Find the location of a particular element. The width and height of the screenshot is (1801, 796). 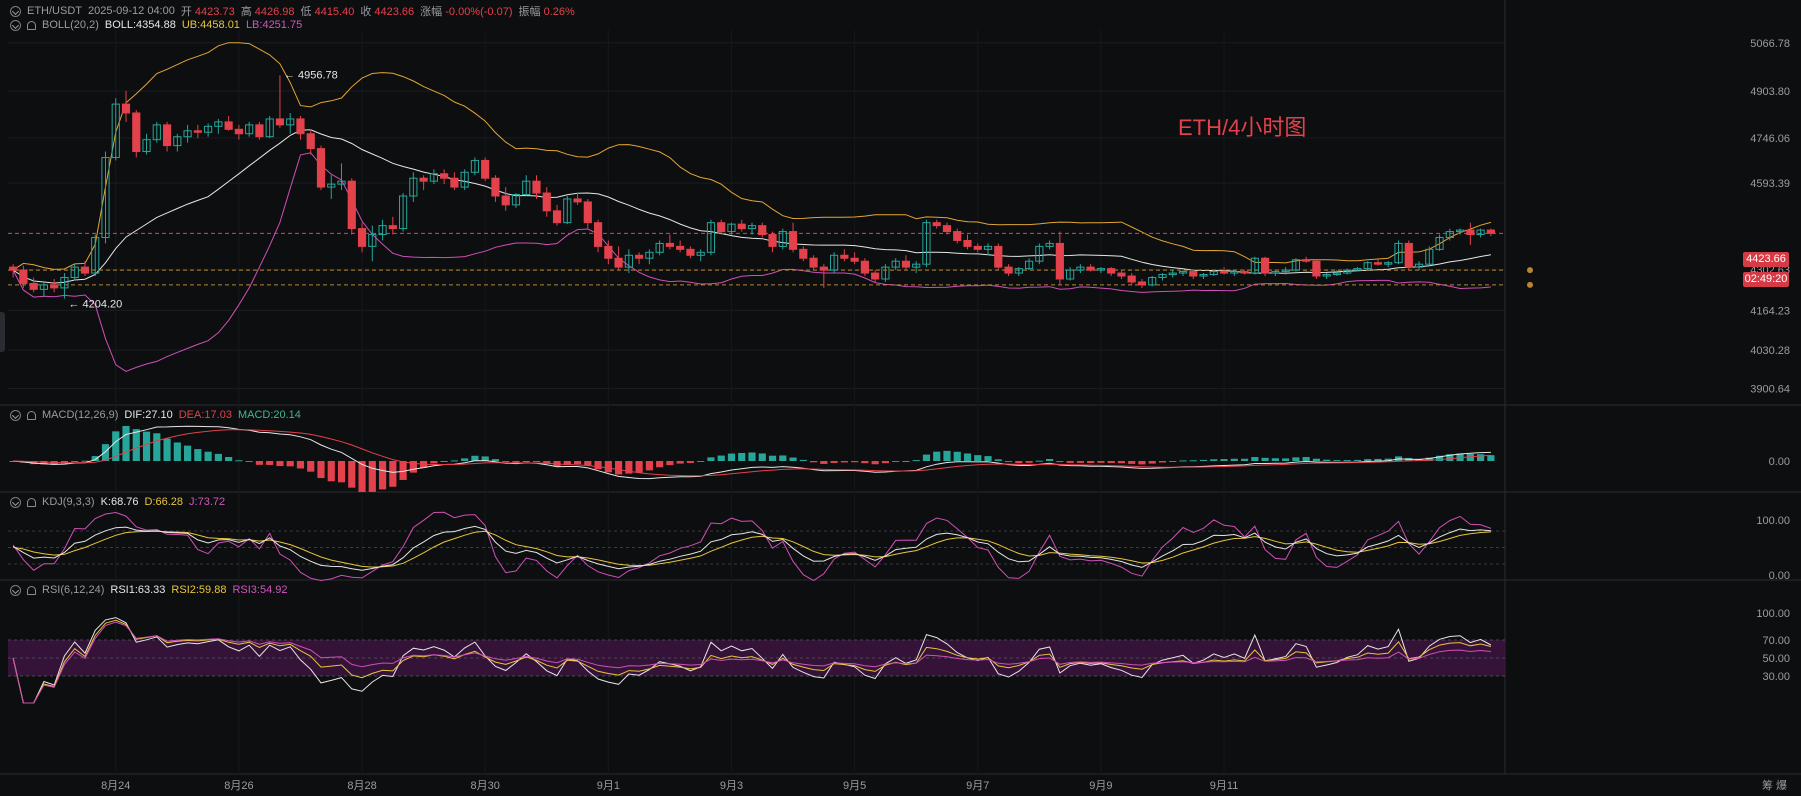

time-tick-label: 9月9 is located at coordinates (1100, 786).